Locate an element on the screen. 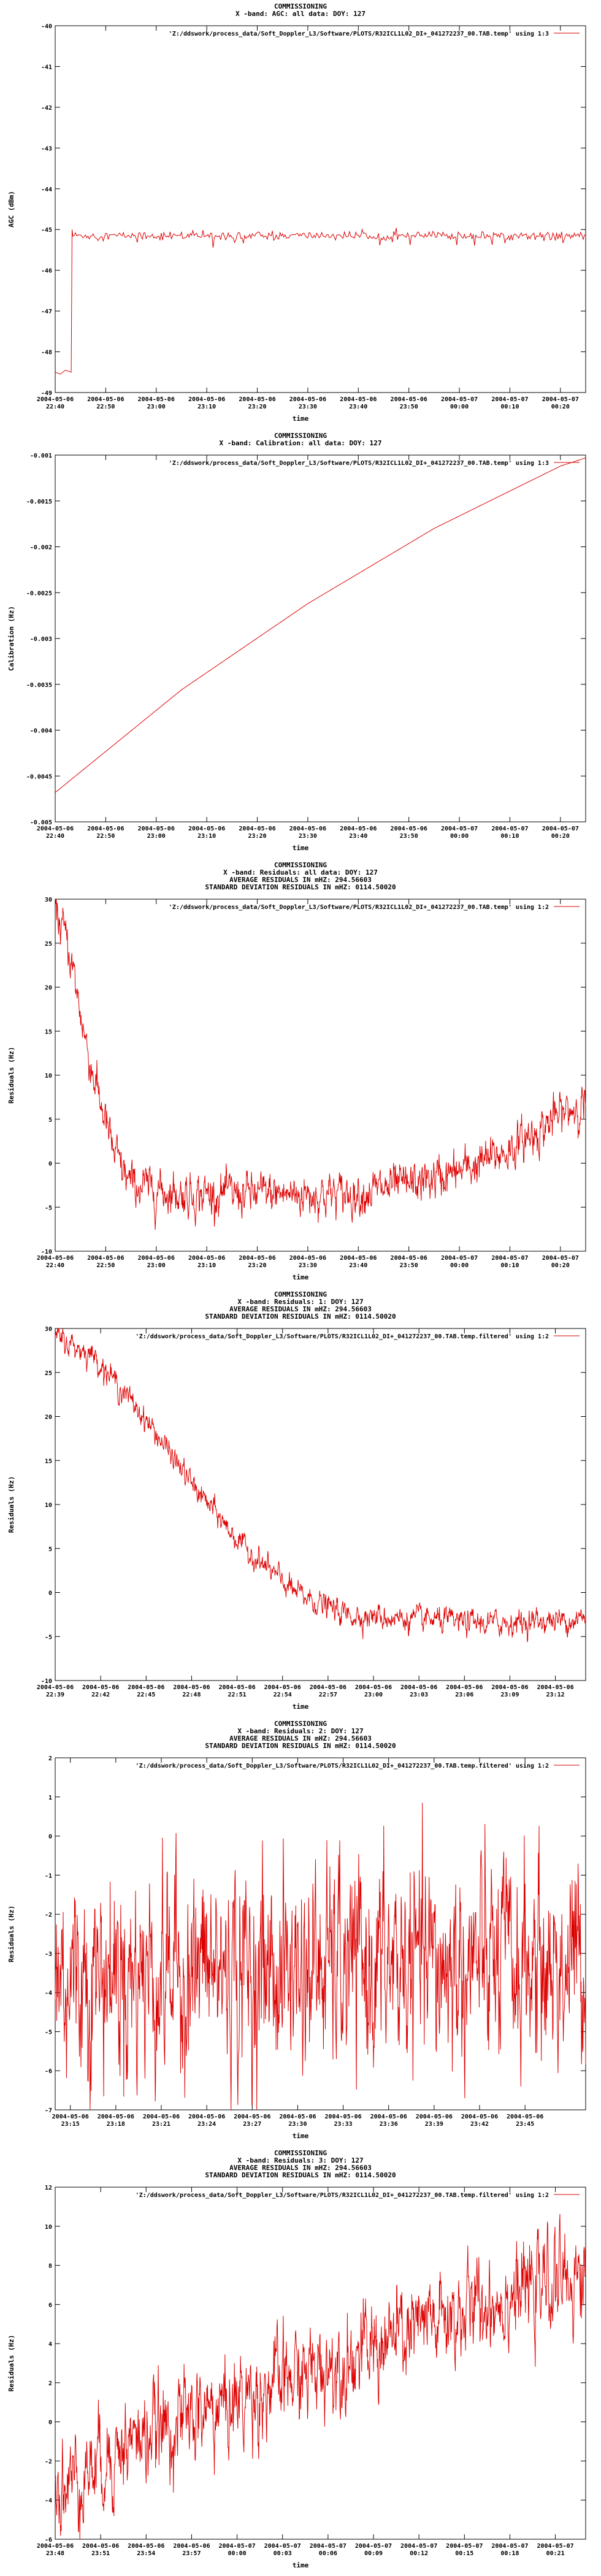 The height and width of the screenshot is (2576, 601). chart-title-line: AVERAGE RESIDUALS IN mHZ: 294.56603 is located at coordinates (301, 2168).